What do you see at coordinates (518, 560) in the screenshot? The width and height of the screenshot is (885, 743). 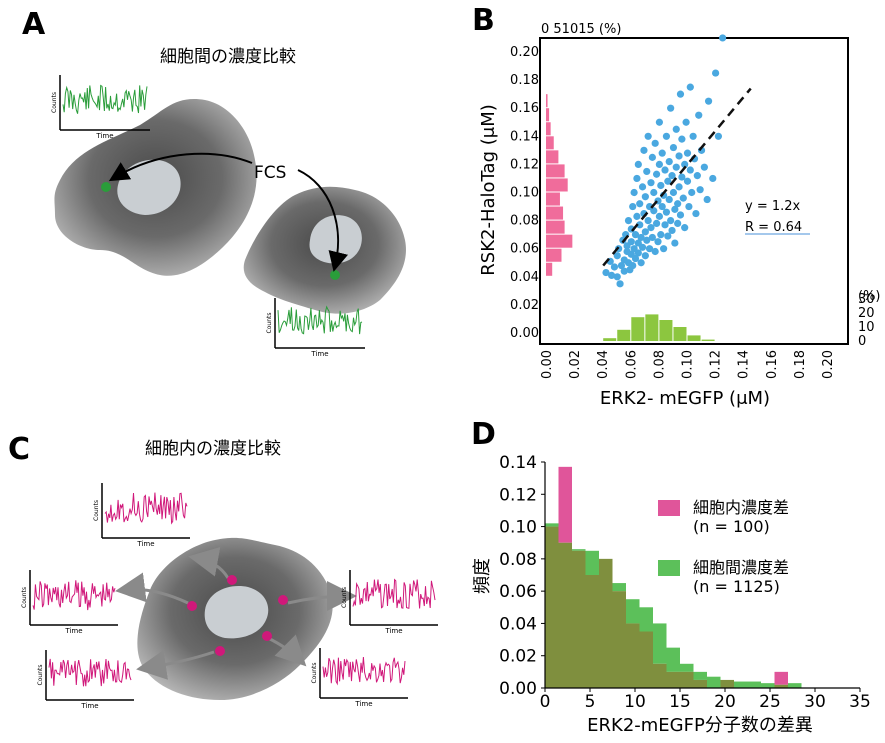 I see `hist-y-tick: 0.08` at bounding box center [518, 560].